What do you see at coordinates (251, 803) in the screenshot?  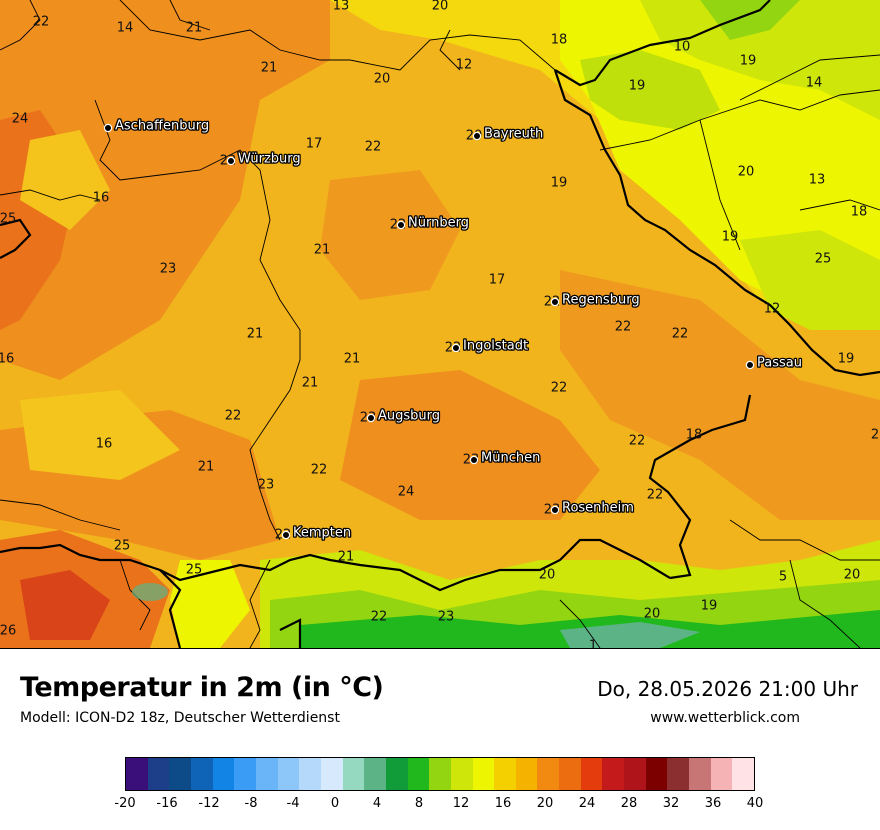 I see `scale-tick-label: -8` at bounding box center [251, 803].